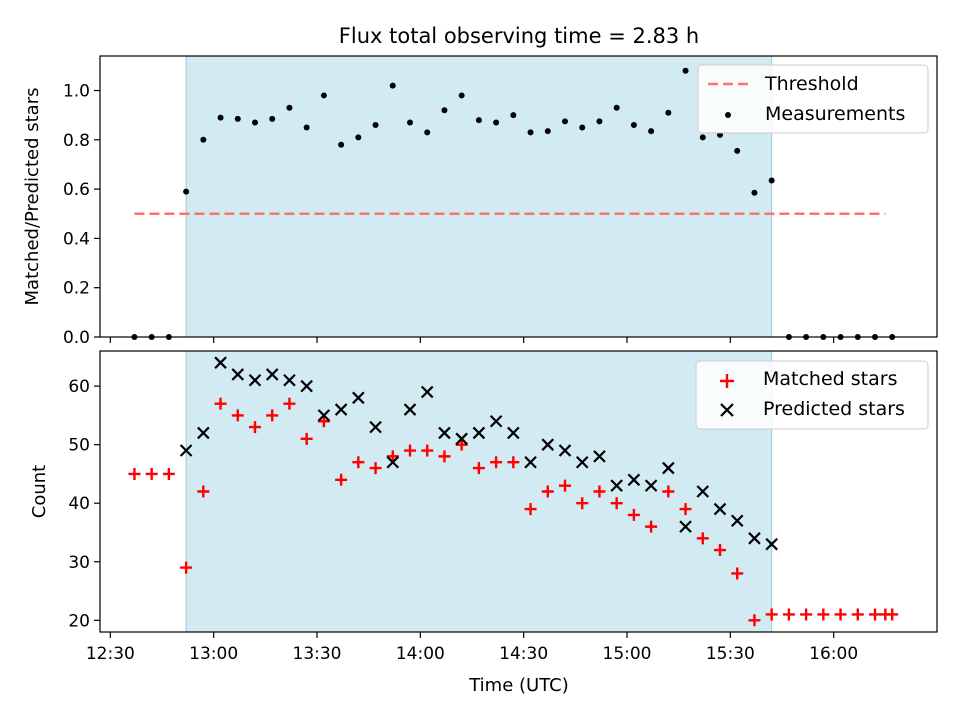 The image size is (960, 724). I want to click on top-y-tick-label: 0.8, so click(76, 141).